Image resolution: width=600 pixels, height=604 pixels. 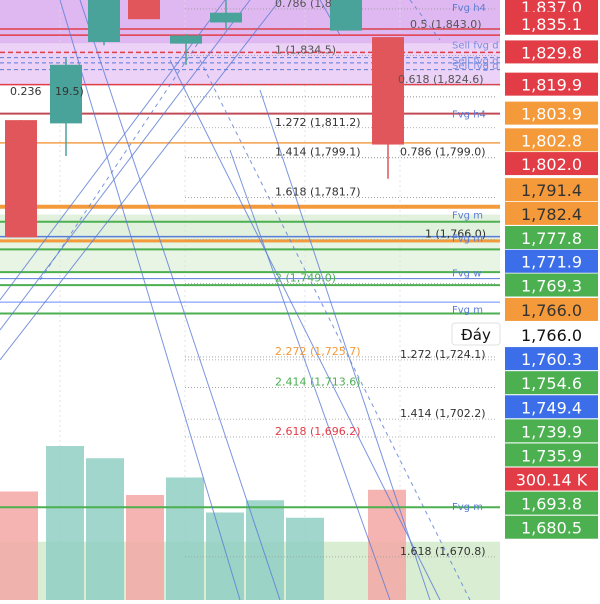 I want to click on fib-label-13: 1.272 (1,724.1), so click(x=443, y=354).